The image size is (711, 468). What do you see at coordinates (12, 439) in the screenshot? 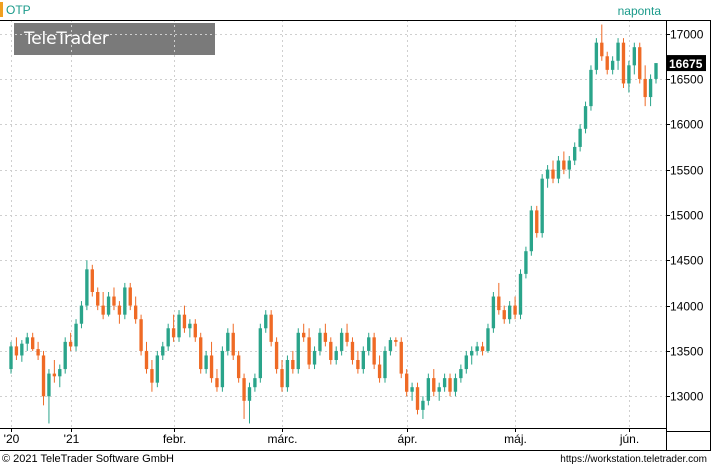
I see `x-tick-label: '20` at bounding box center [12, 439].